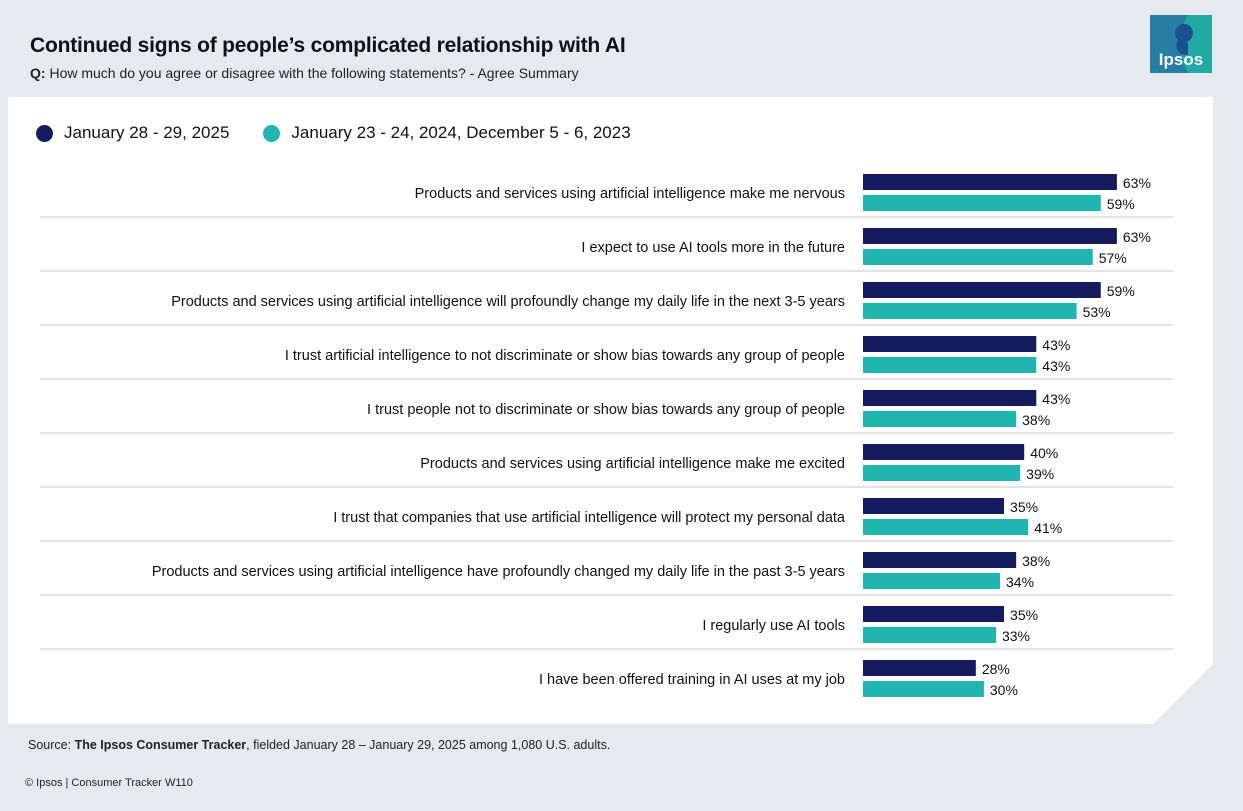  I want to click on data-label: 28%, so click(996, 669).